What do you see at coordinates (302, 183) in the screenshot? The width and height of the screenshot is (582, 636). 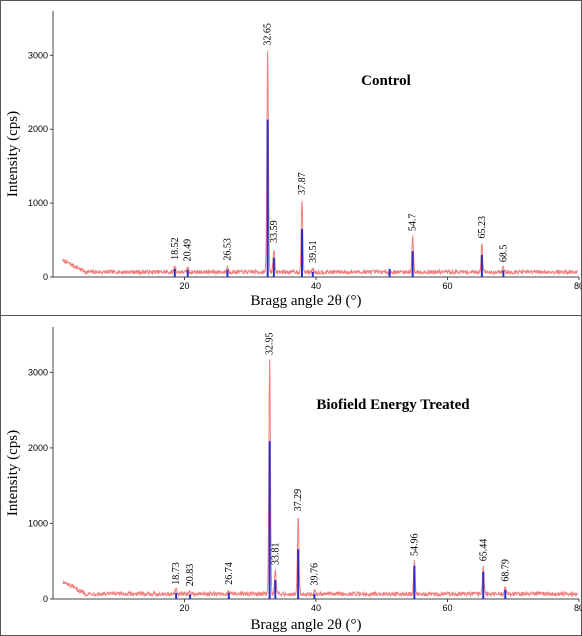 I see `peak-label: 37.87` at bounding box center [302, 183].